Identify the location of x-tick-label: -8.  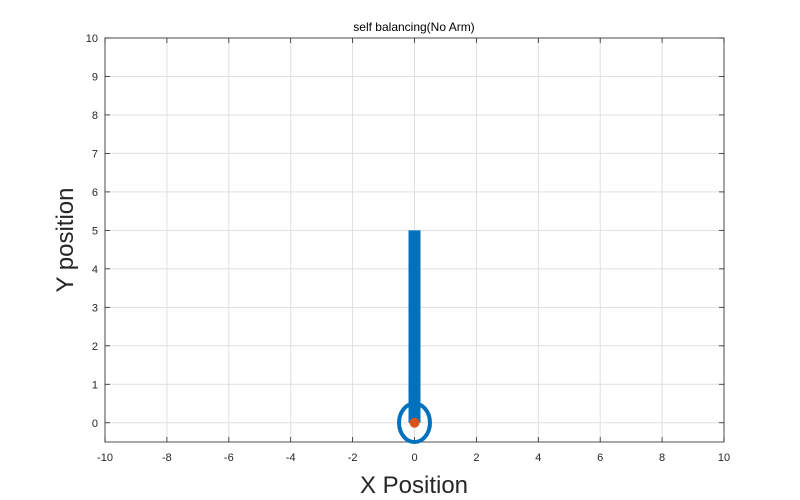
(167, 458).